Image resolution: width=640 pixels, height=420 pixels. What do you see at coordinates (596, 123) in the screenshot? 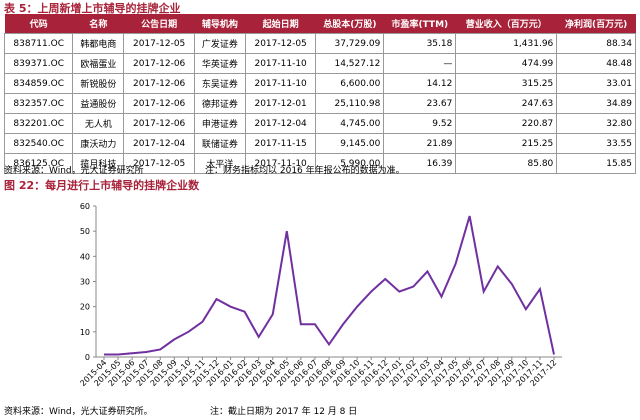
I see `cell: 32.80` at bounding box center [596, 123].